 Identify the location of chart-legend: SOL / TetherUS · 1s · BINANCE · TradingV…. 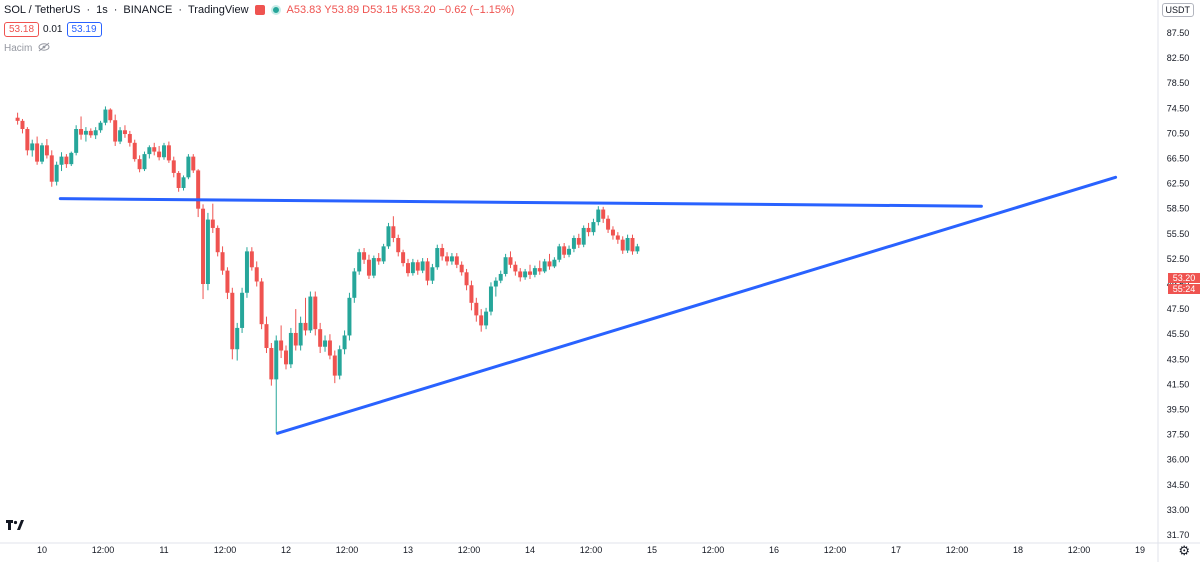
(259, 10).